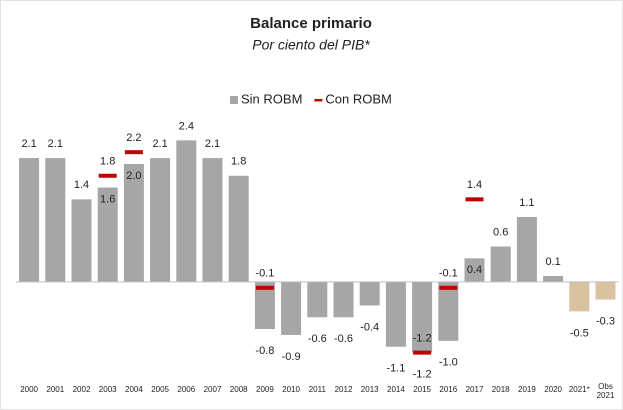 The image size is (623, 410). Describe the element at coordinates (552, 262) in the screenshot. I see `value-label: 0.1` at that location.